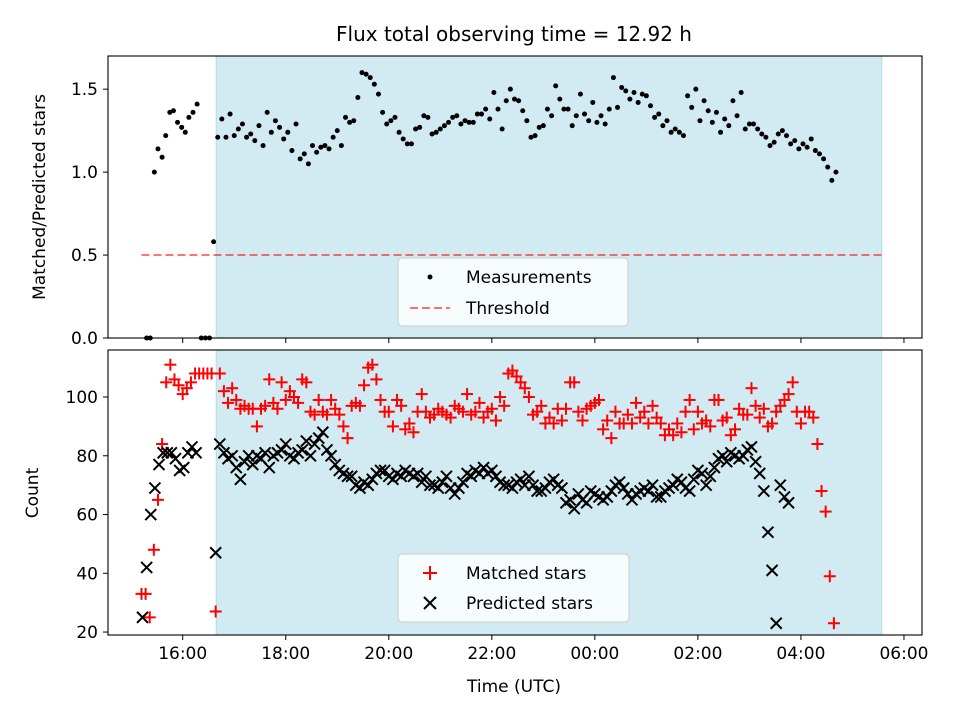 This screenshot has width=960, height=720. Describe the element at coordinates (594, 654) in the screenshot. I see `x-tick-label: 00:00` at that location.